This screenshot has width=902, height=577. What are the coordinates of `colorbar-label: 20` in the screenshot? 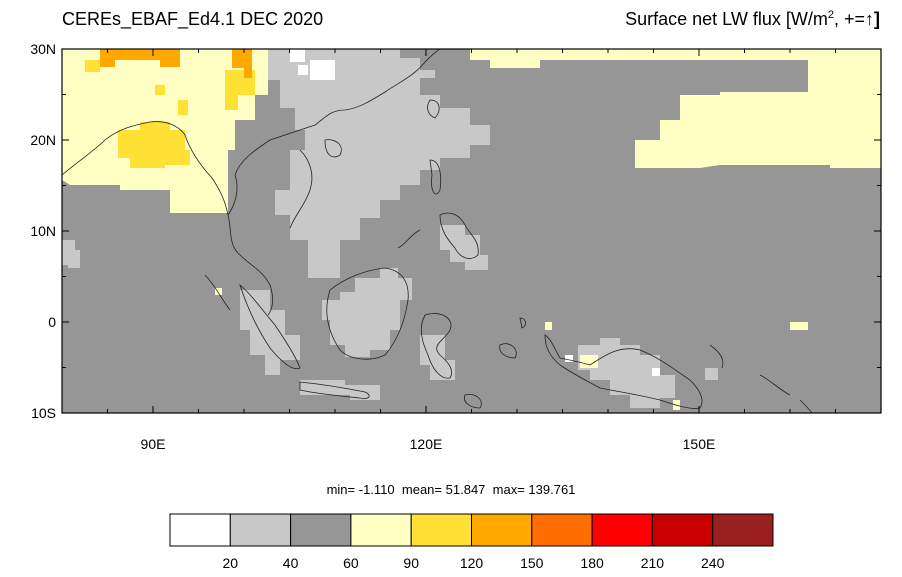 It's located at (231, 563).